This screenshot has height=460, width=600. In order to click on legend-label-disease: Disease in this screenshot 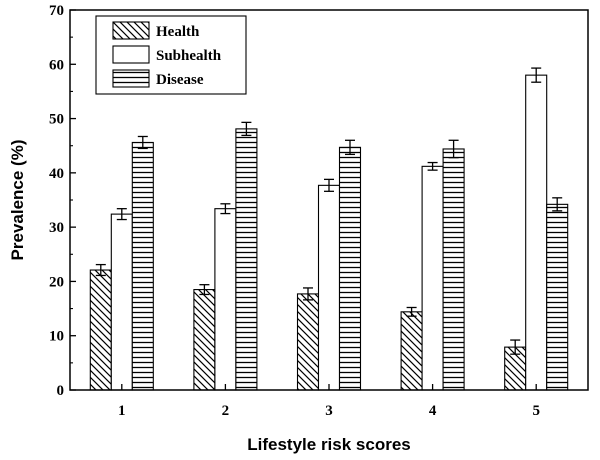, I will do `click(180, 80)`.